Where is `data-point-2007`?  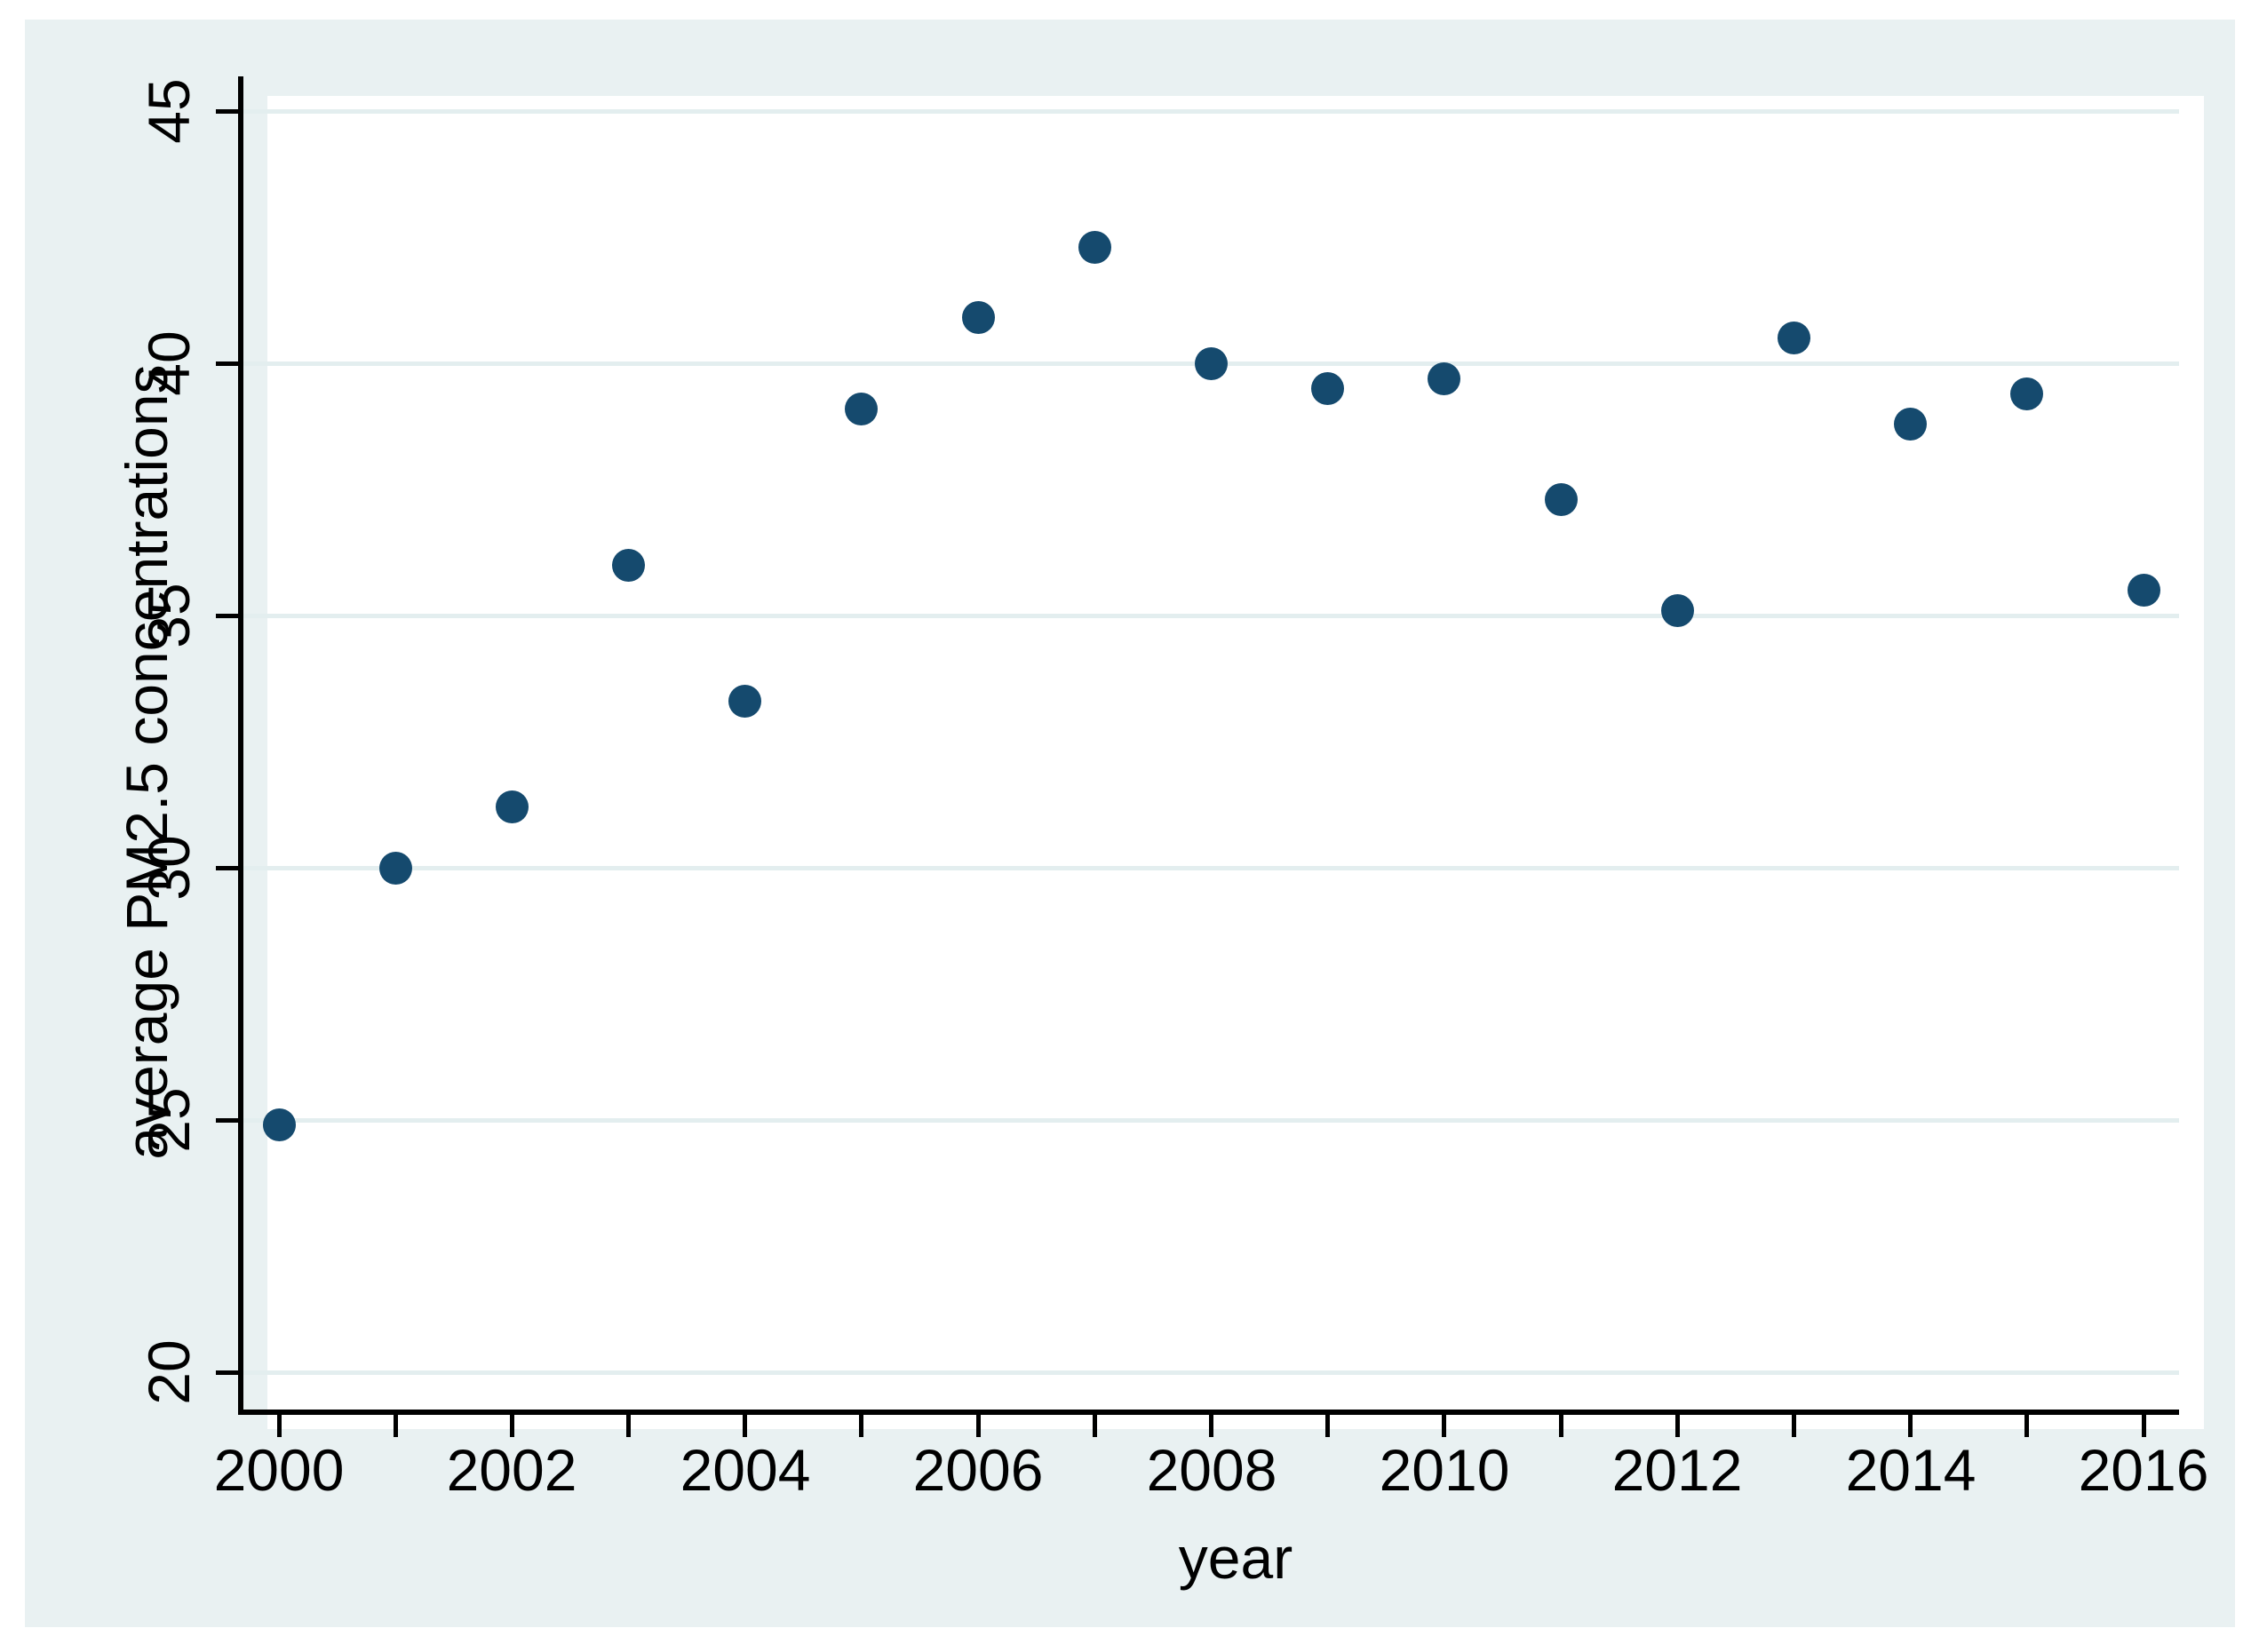 data-point-2007 is located at coordinates (1095, 247).